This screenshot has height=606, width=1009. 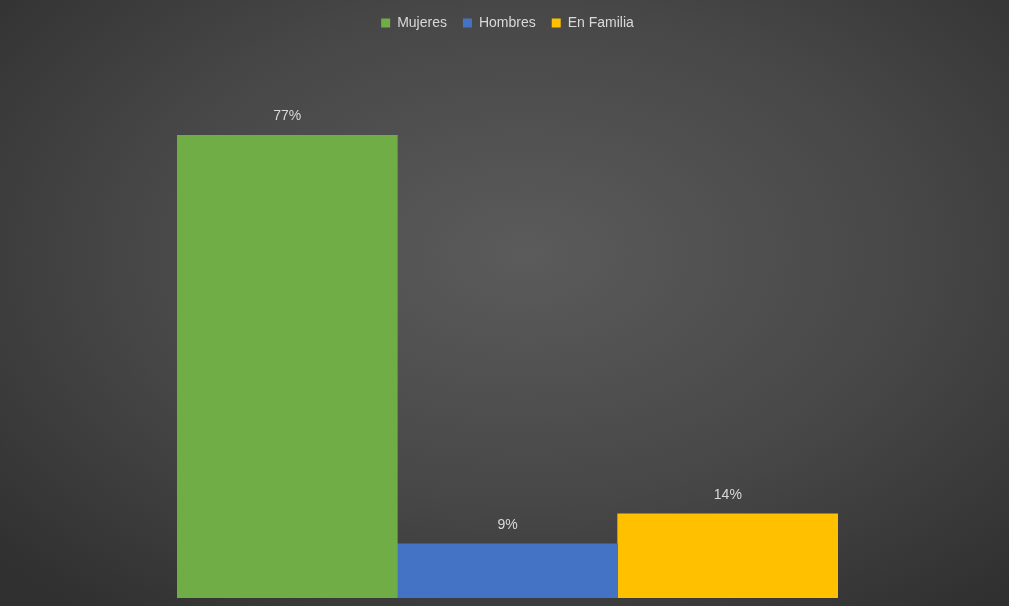 What do you see at coordinates (287, 114) in the screenshot?
I see `data-label: 77%` at bounding box center [287, 114].